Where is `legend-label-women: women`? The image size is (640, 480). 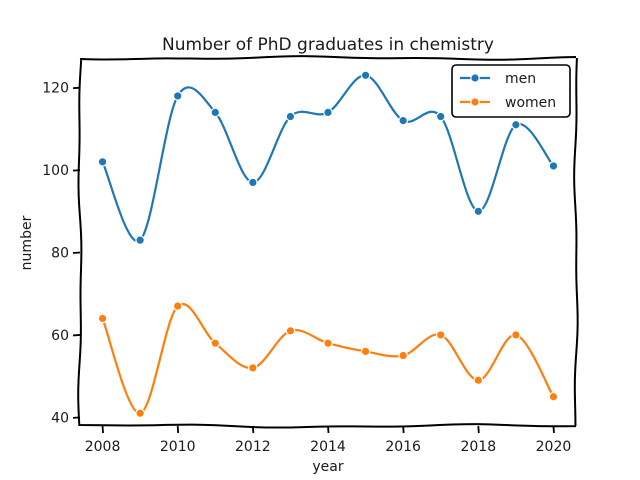
legend-label-women: women is located at coordinates (530, 103).